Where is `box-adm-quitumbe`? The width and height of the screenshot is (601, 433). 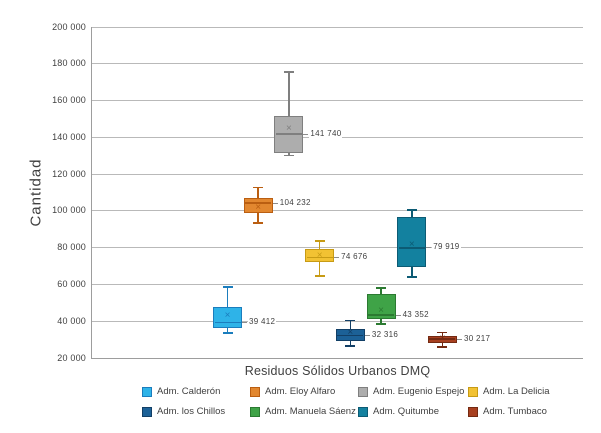 box-adm-quitumbe is located at coordinates (412, 242).